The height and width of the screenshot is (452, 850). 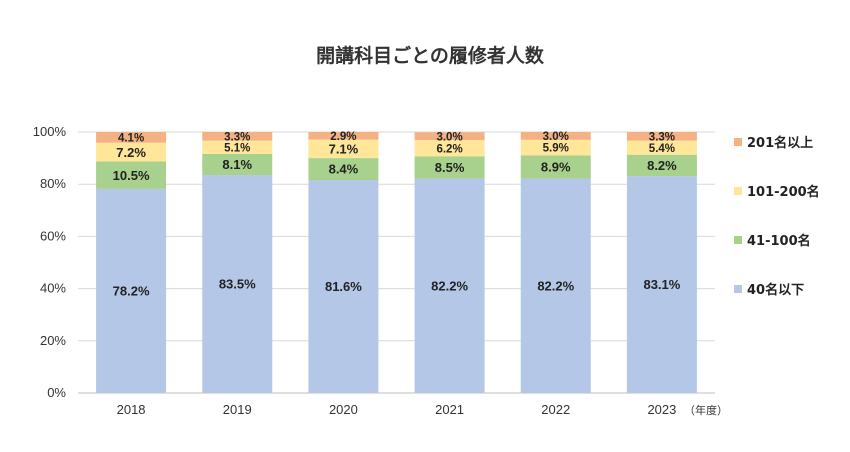 I want to click on y-tick-label: 60%, so click(x=53, y=235).